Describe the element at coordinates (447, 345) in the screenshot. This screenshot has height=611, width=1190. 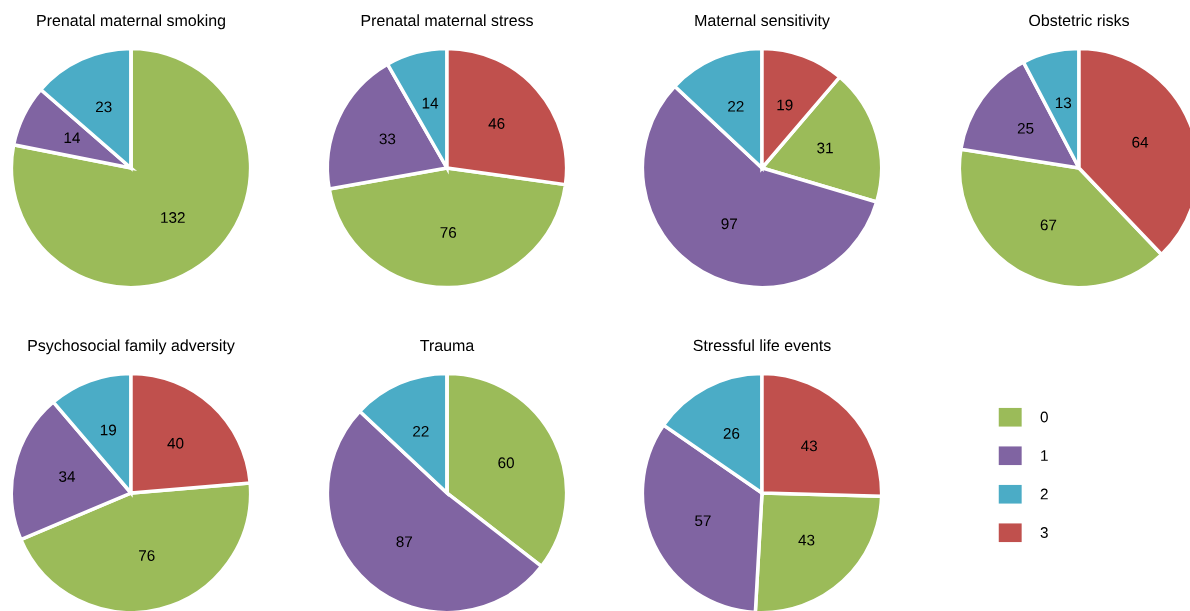
I see `chart-title: Trauma` at that location.